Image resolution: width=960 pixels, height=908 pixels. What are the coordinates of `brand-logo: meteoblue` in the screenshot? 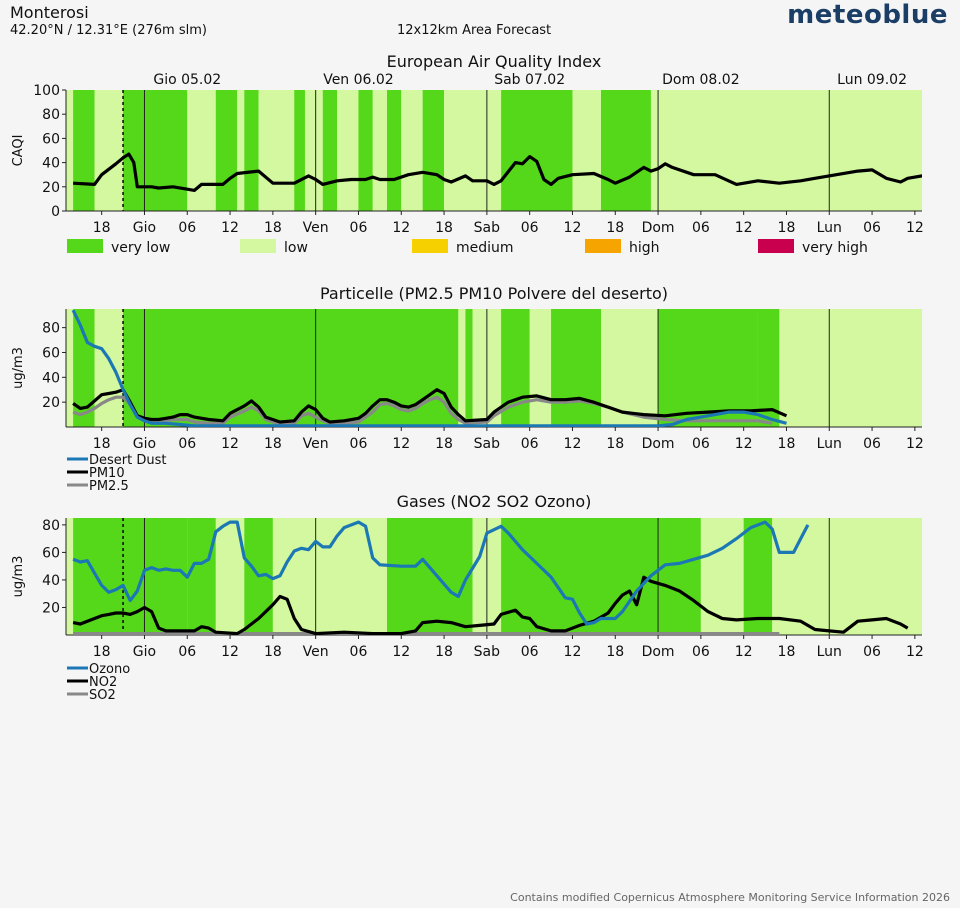 It's located at (867, 15).